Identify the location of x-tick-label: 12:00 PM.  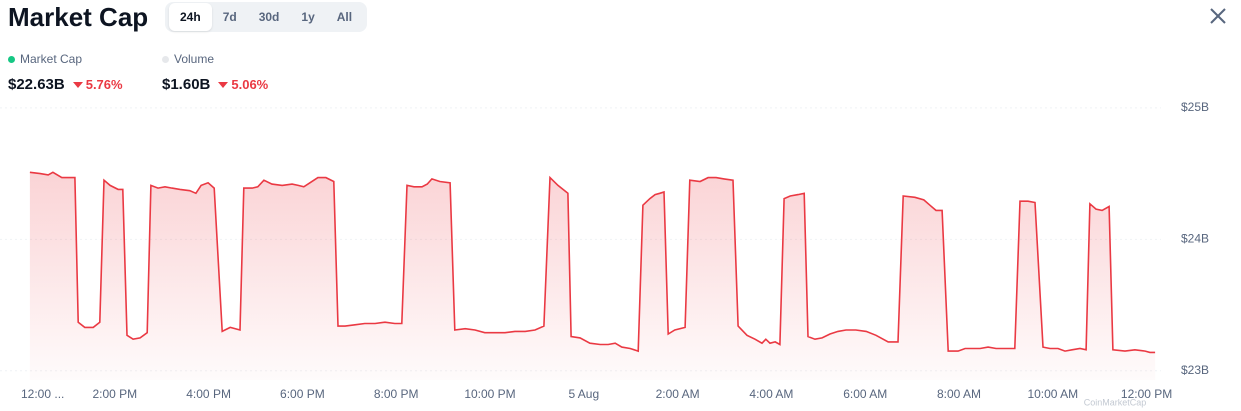
(1146, 394).